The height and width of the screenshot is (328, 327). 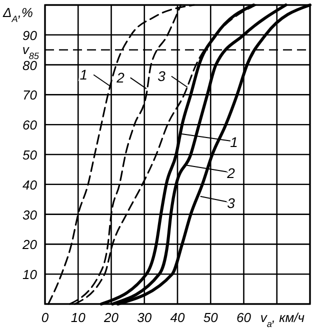 I want to click on x-tick-label: 40, so click(x=178, y=317).